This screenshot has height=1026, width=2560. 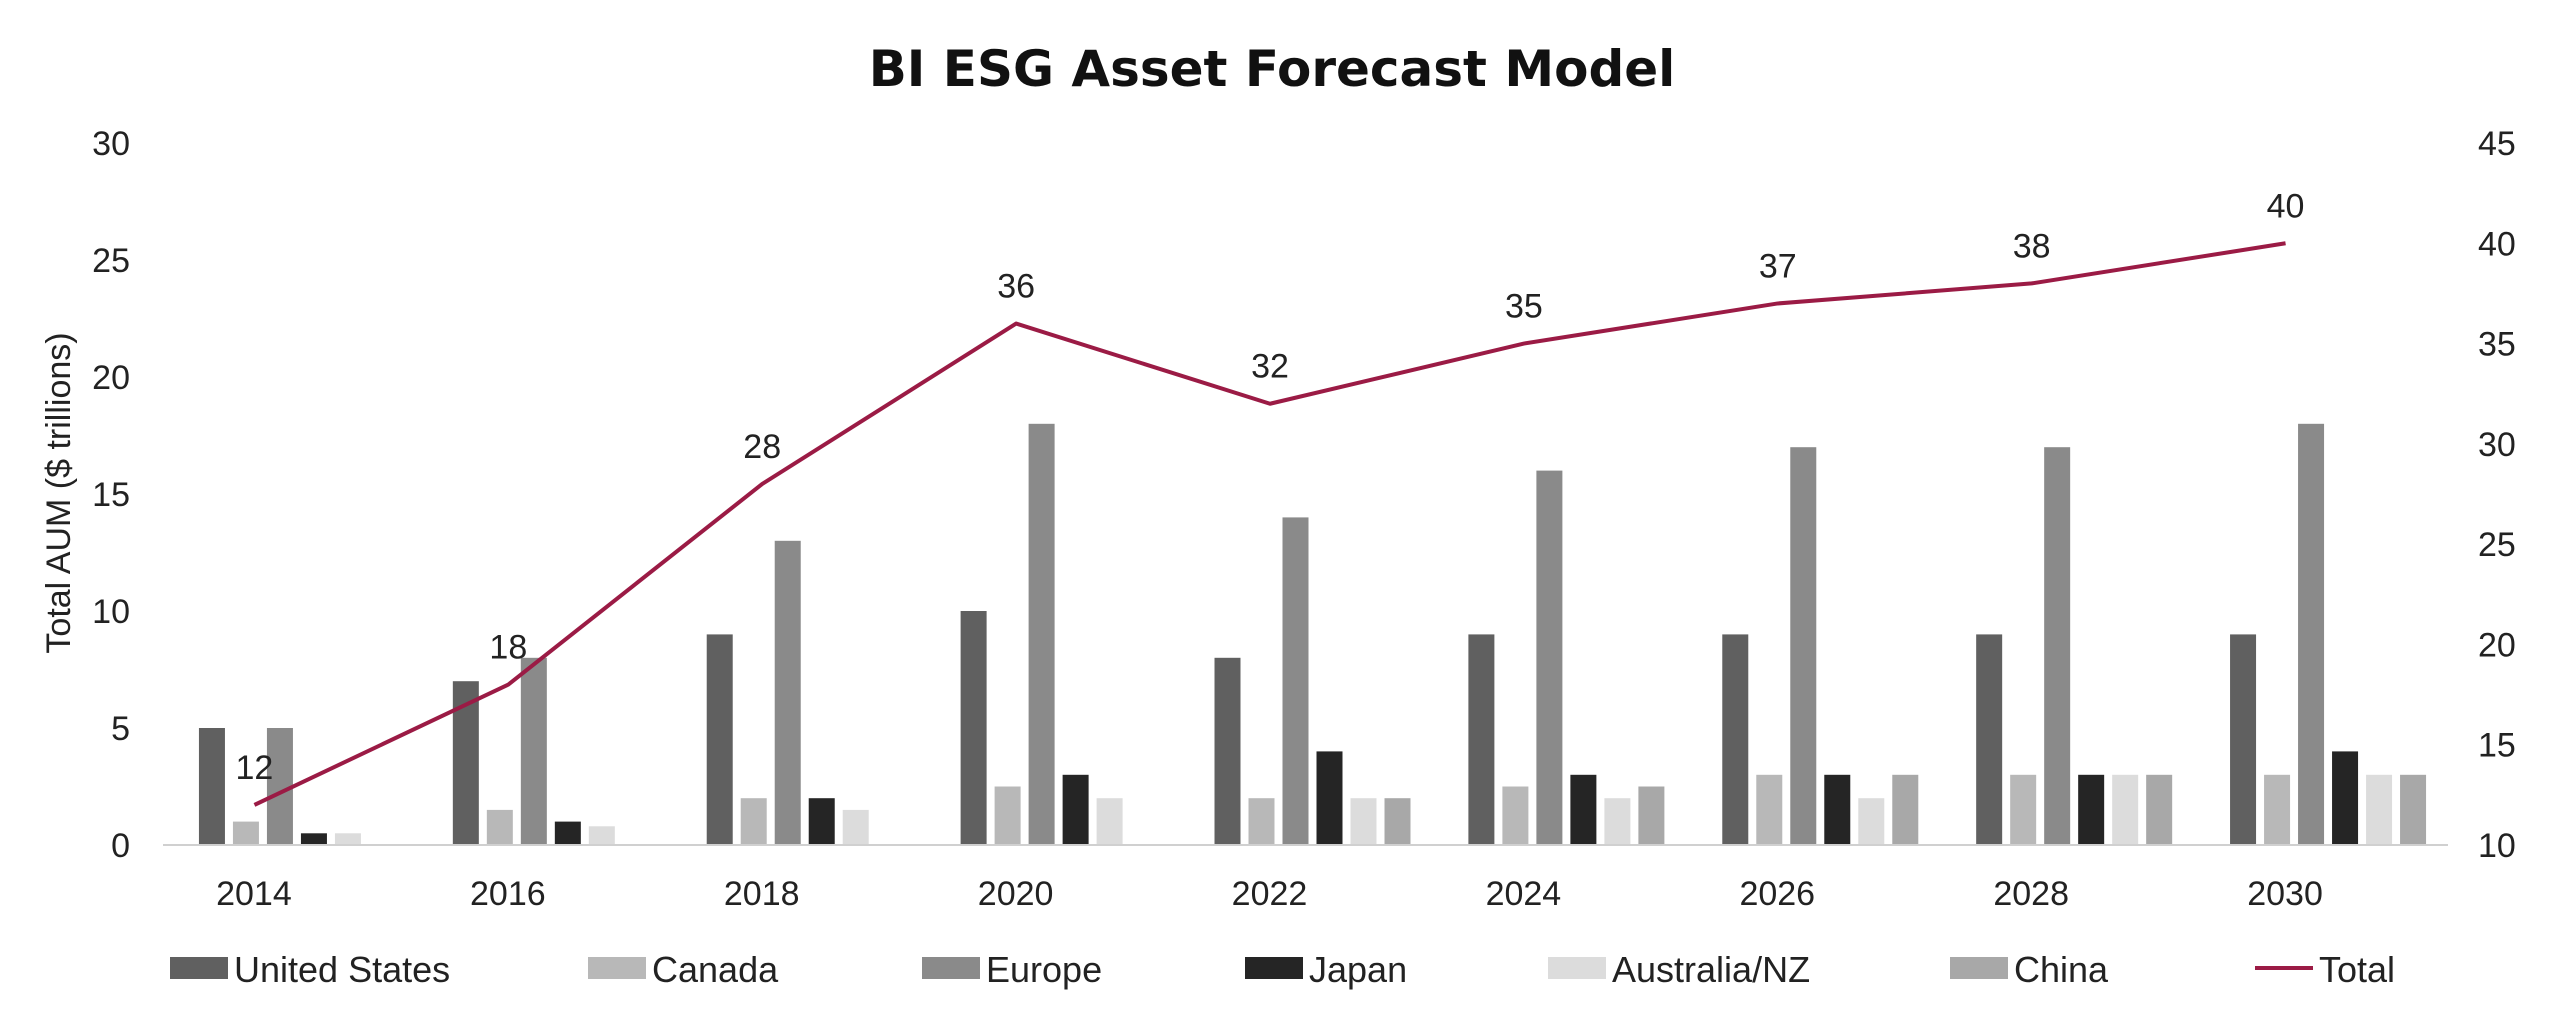 I want to click on total-data-label: 12, so click(x=255, y=768).